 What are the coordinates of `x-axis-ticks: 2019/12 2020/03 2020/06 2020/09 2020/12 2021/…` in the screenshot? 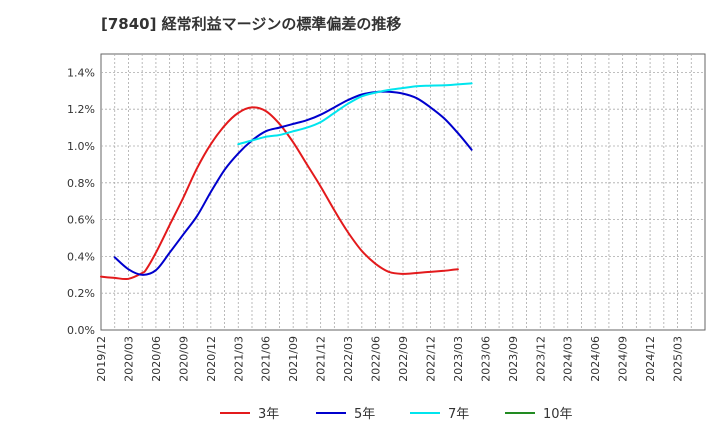 It's located at (390, 359).